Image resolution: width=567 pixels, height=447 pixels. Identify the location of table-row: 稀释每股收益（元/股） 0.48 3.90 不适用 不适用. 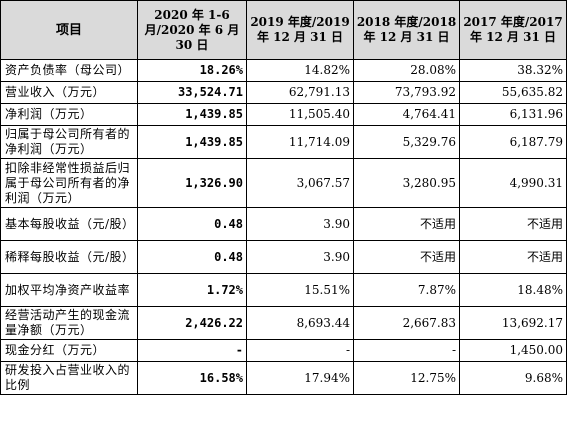
(283, 257).